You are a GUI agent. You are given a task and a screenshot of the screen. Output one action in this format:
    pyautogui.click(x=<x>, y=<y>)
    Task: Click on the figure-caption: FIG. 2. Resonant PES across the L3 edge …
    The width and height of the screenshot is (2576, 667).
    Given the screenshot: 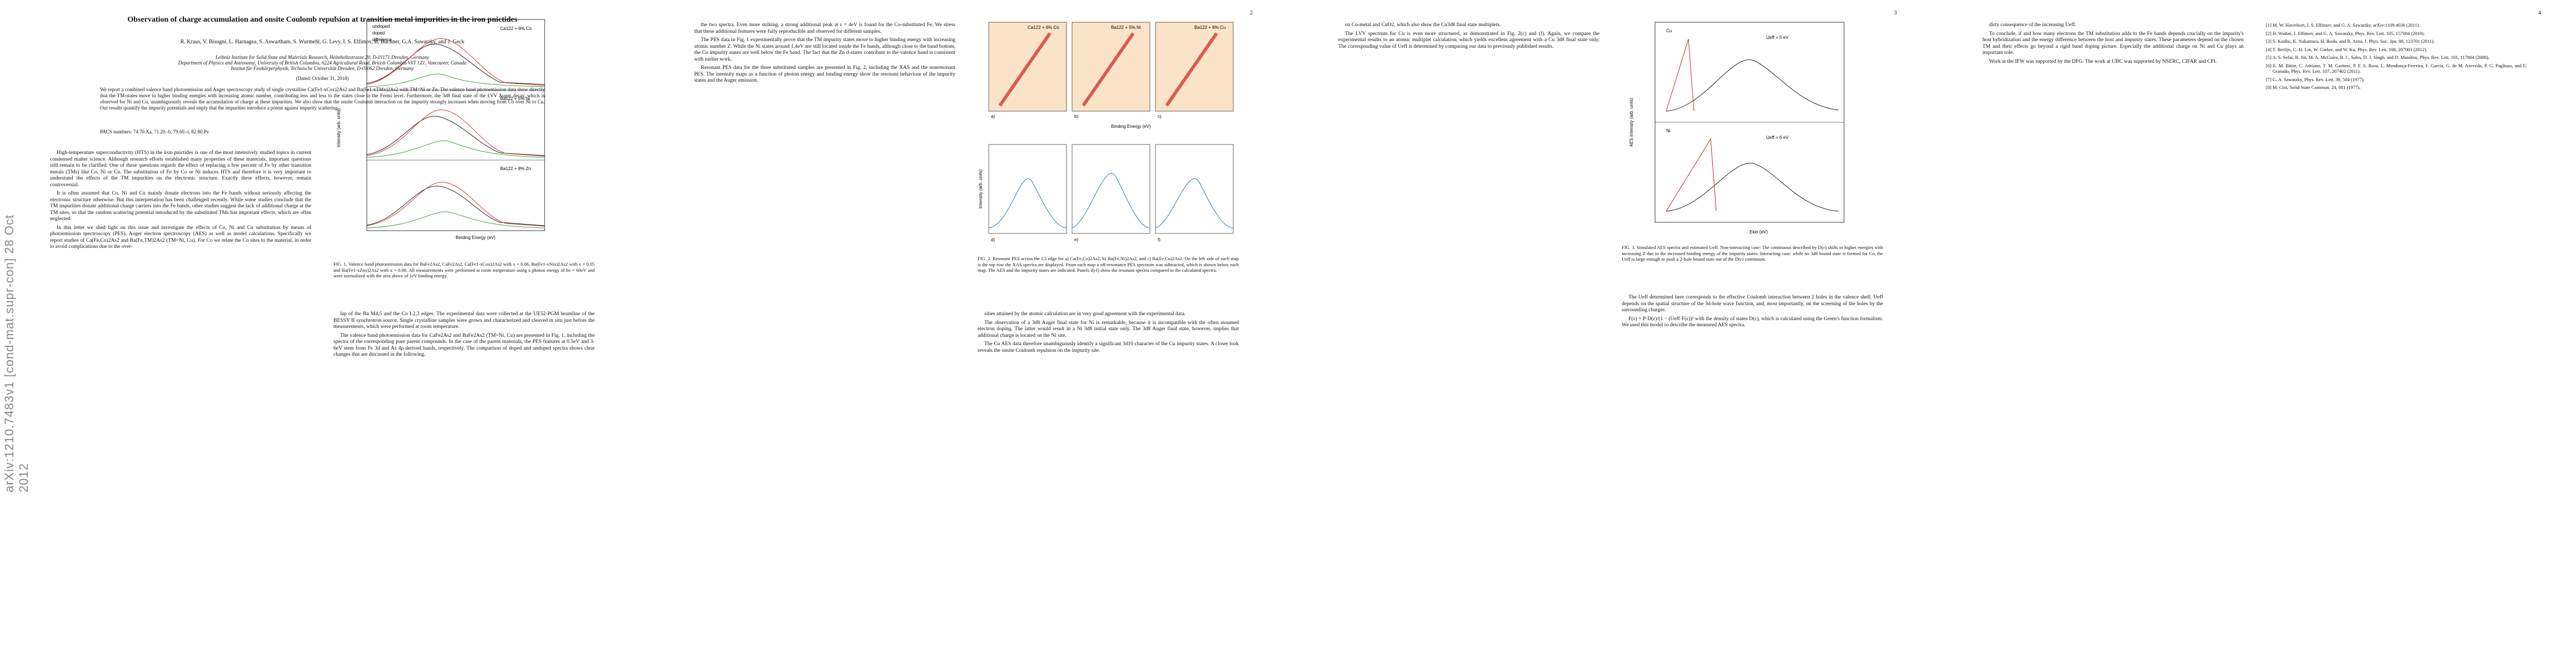 What is the action you would take?
    pyautogui.click(x=1108, y=264)
    